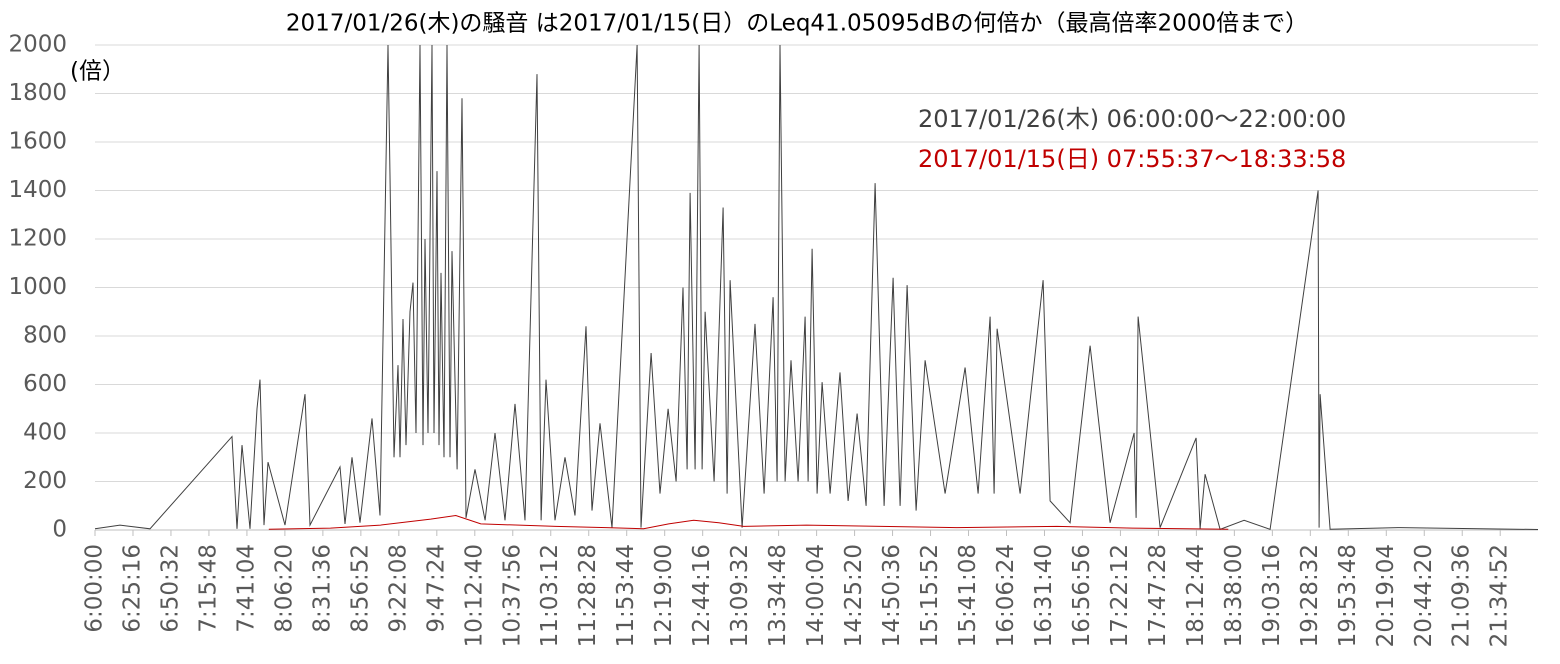  What do you see at coordinates (664, 595) in the screenshot?
I see `x-tick-label: 12:19:00` at bounding box center [664, 595].